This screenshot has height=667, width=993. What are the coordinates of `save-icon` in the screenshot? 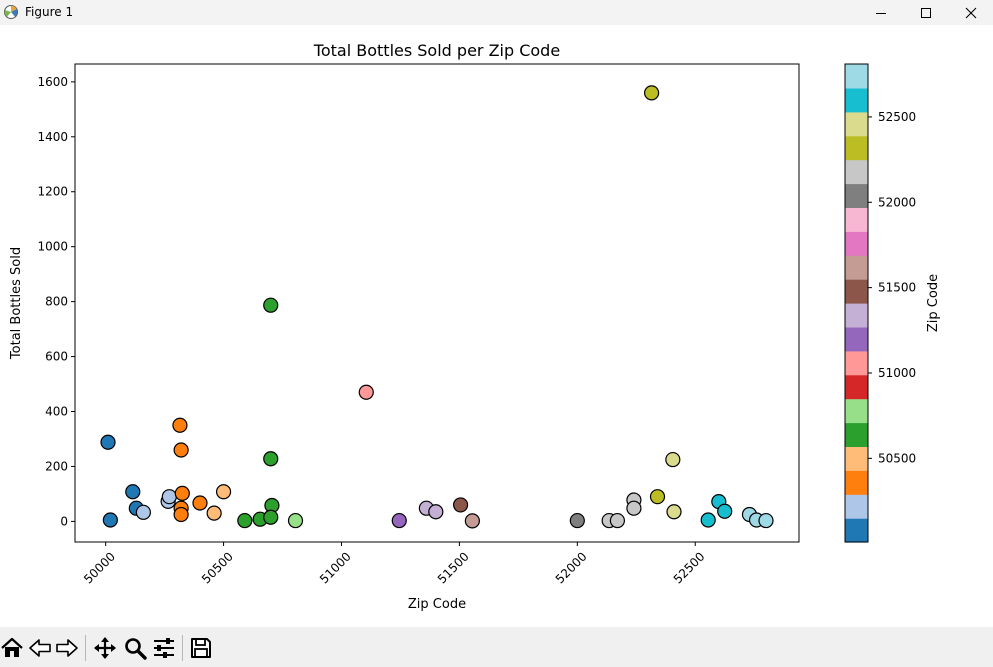 It's located at (201, 648).